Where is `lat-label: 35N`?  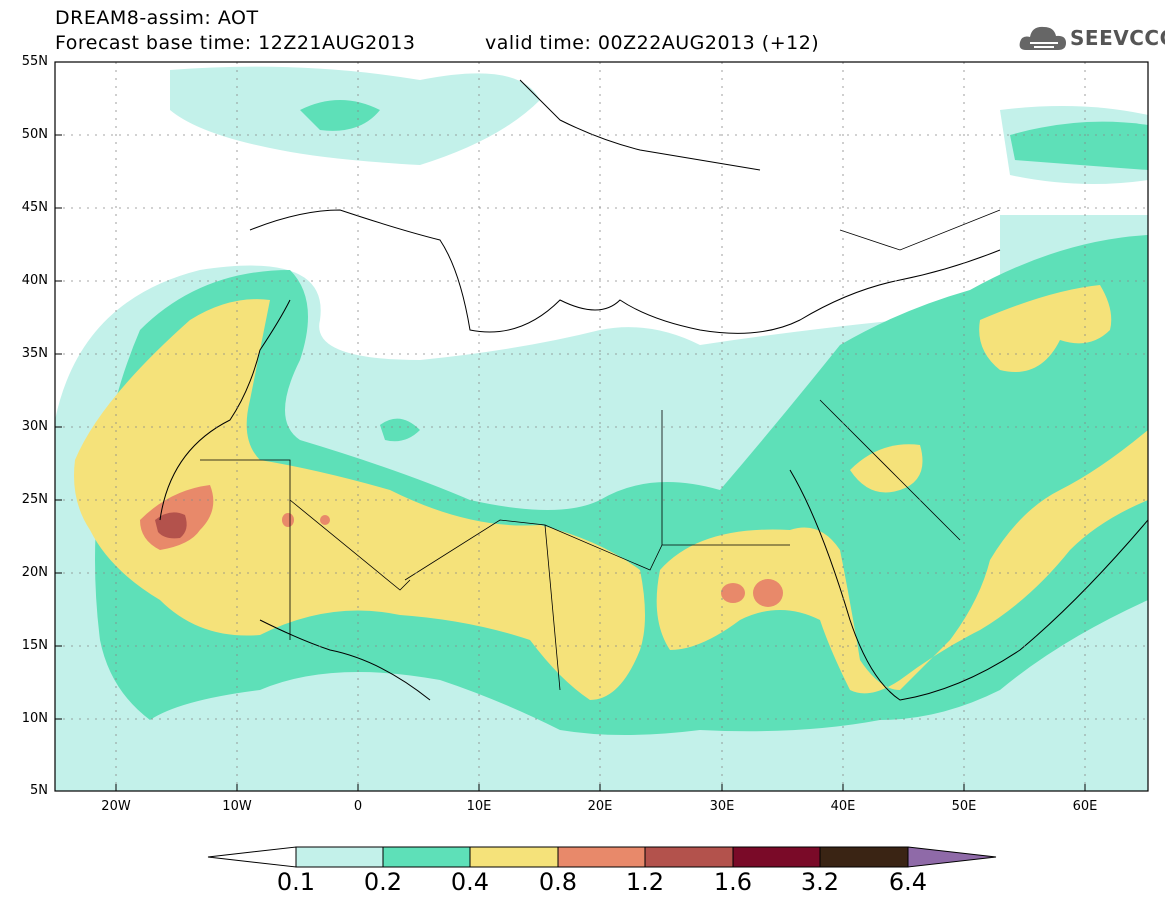 lat-label: 35N is located at coordinates (34, 353).